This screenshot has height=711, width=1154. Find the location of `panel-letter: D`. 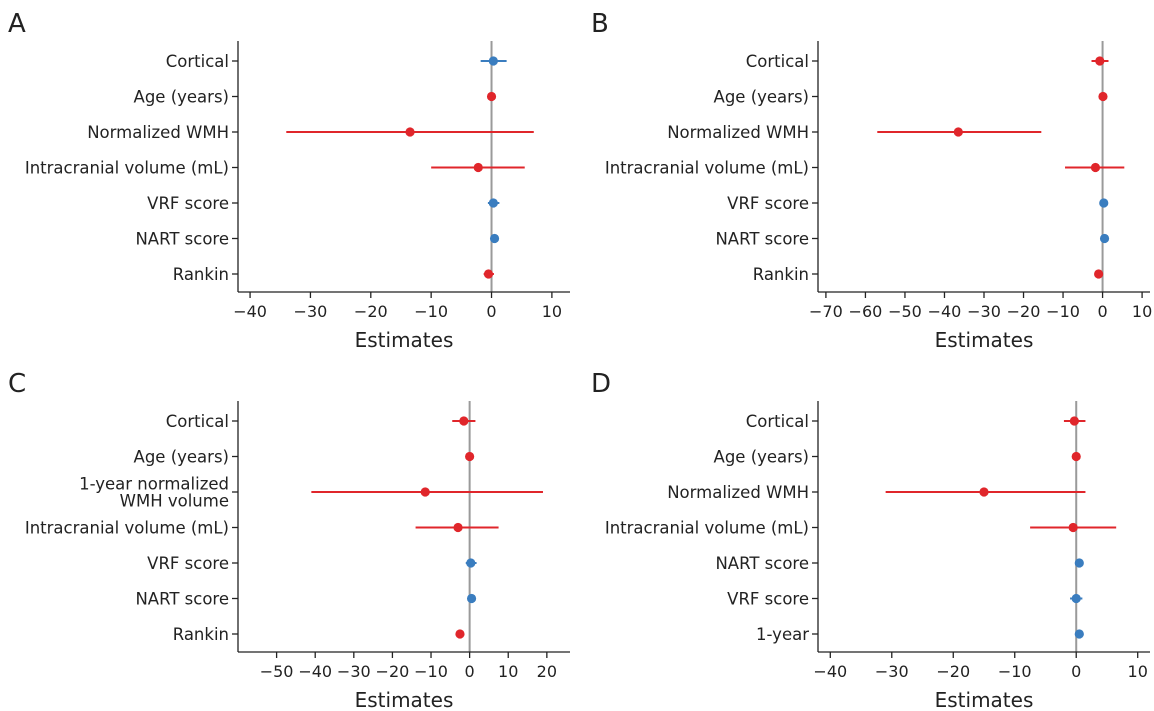

panel-letter: D is located at coordinates (601, 384).